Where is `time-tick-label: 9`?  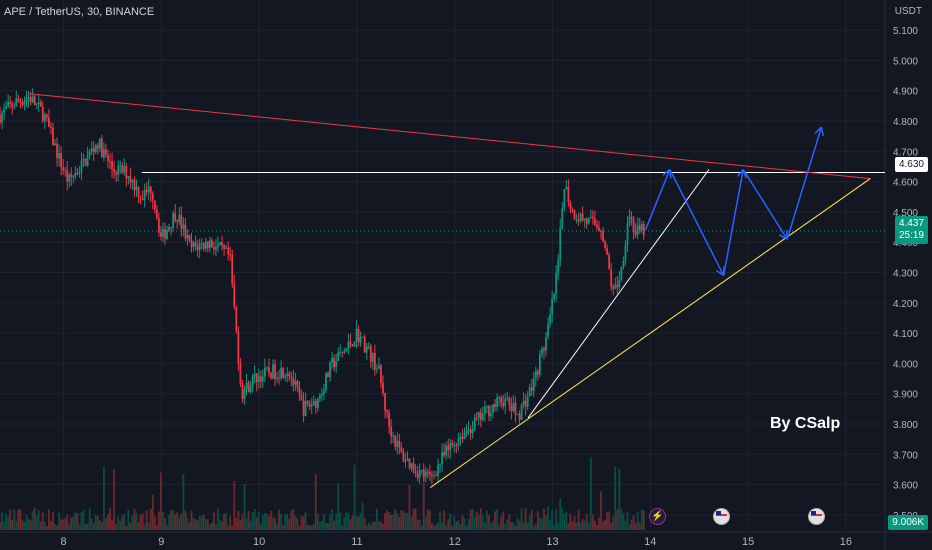 time-tick-label: 9 is located at coordinates (161, 542).